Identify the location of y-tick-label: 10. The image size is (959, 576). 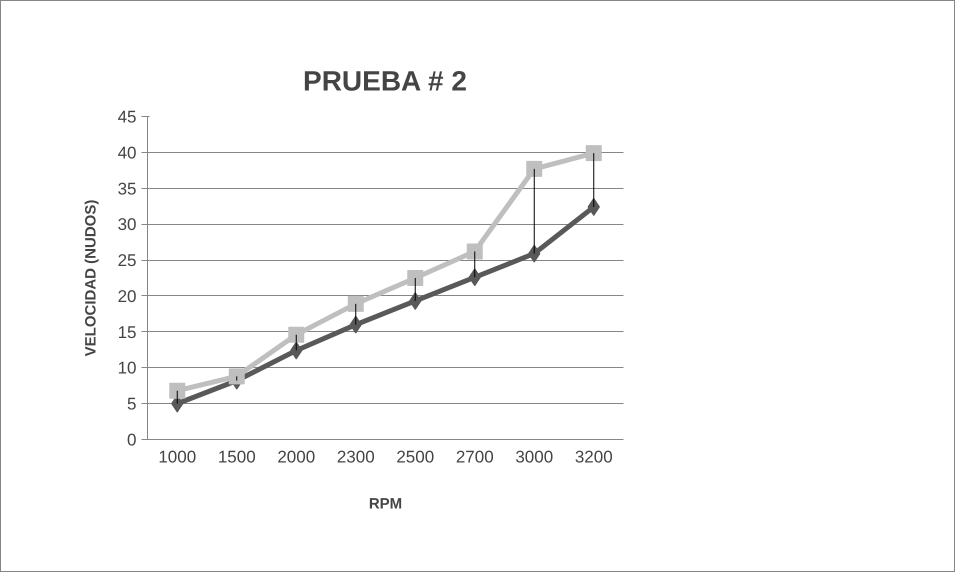
(127, 368).